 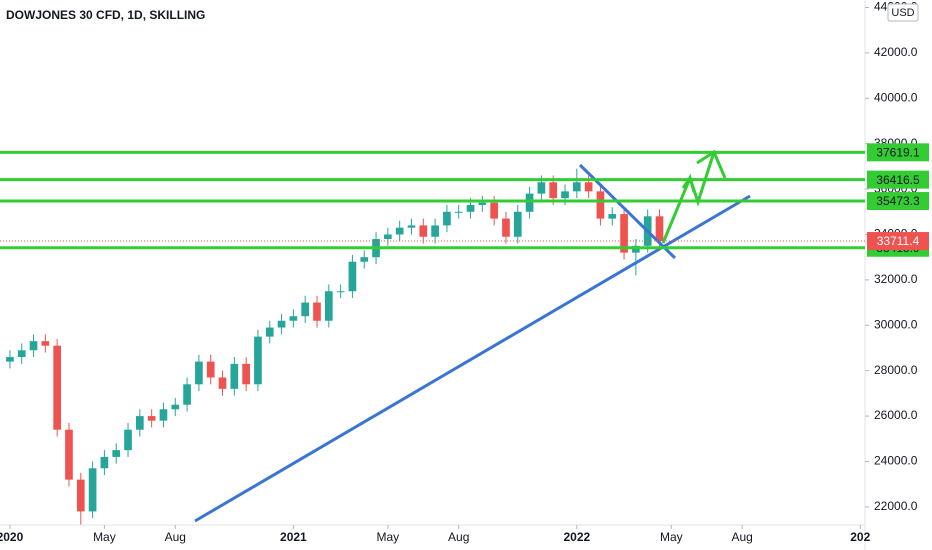 I want to click on x-tick-label: 202, so click(x=860, y=537).